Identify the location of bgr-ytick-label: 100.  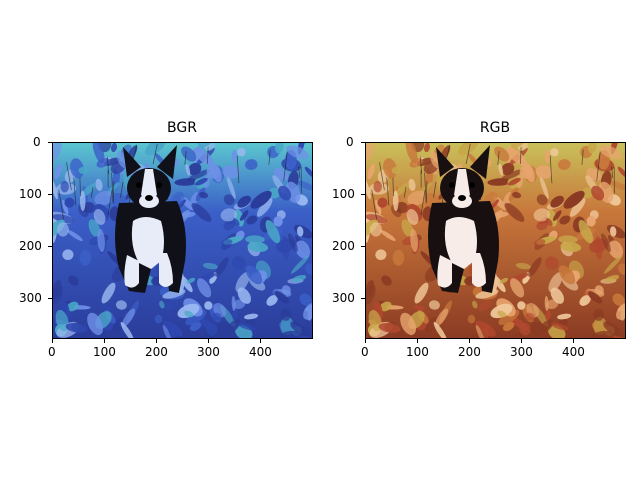
(30, 194).